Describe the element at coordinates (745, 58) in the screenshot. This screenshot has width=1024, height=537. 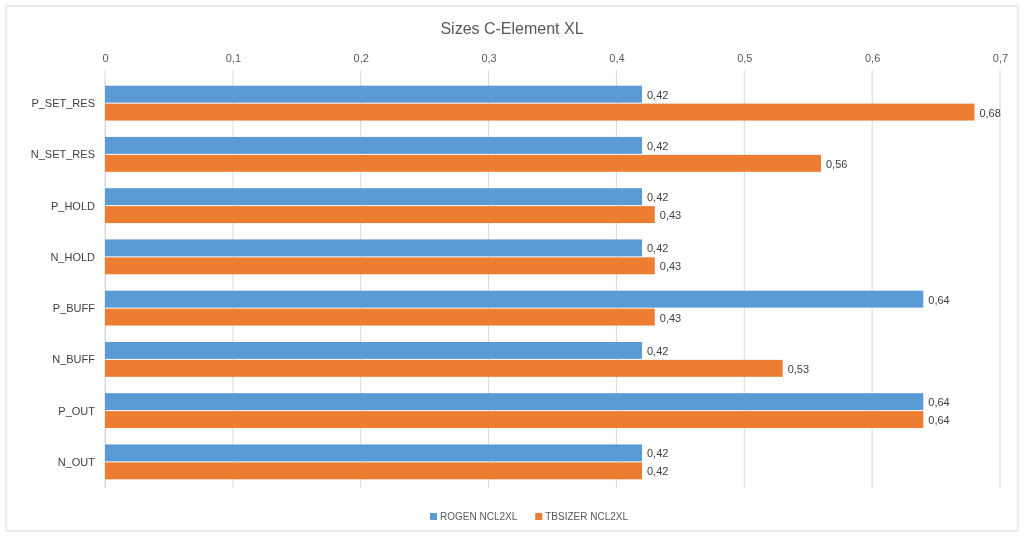
I see `x-tick-label: 0,5` at that location.